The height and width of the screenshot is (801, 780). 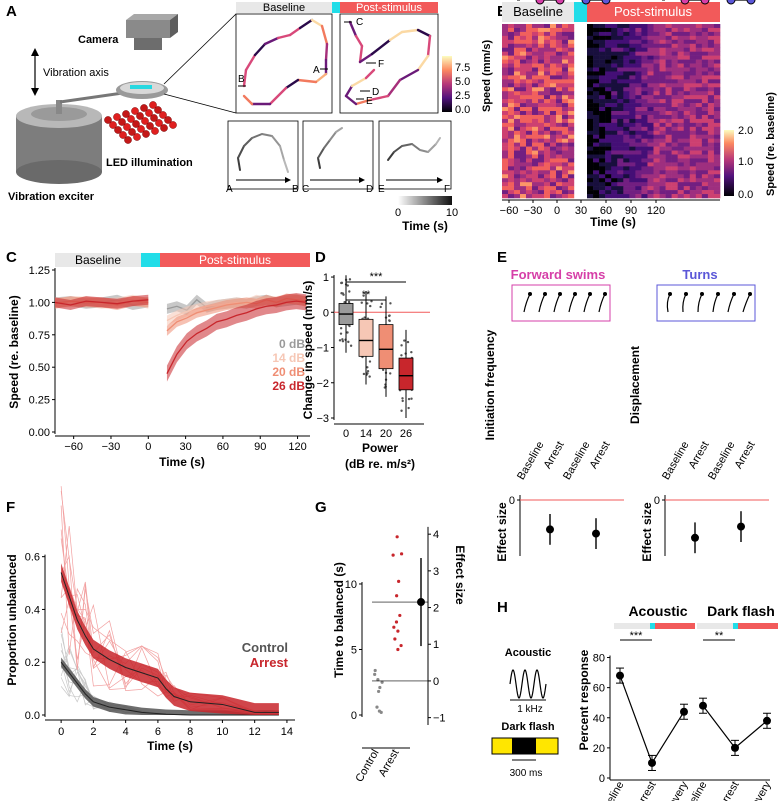 I want to click on g-effect-point, so click(x=421, y=602).